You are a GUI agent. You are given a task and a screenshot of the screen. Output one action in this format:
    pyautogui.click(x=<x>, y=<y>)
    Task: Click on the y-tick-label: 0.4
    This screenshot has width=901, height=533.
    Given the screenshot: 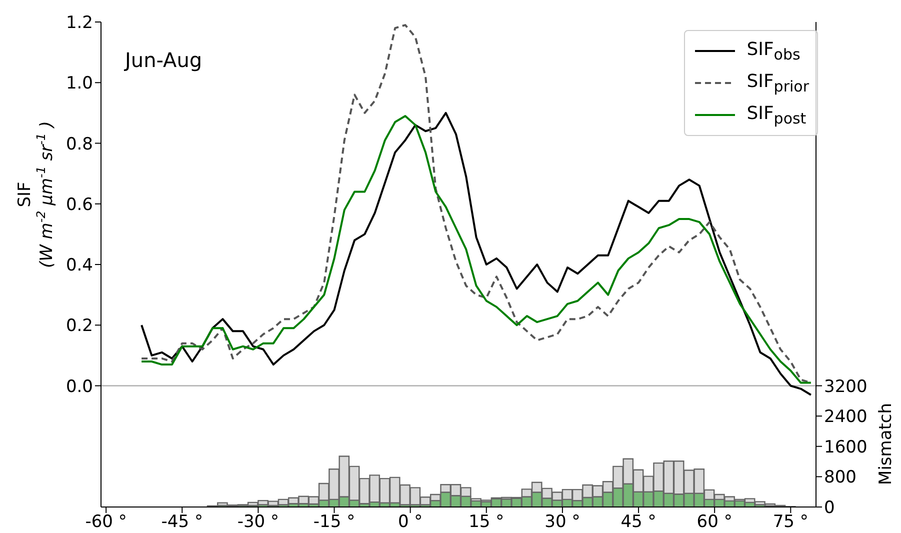 What is the action you would take?
    pyautogui.click(x=79, y=266)
    